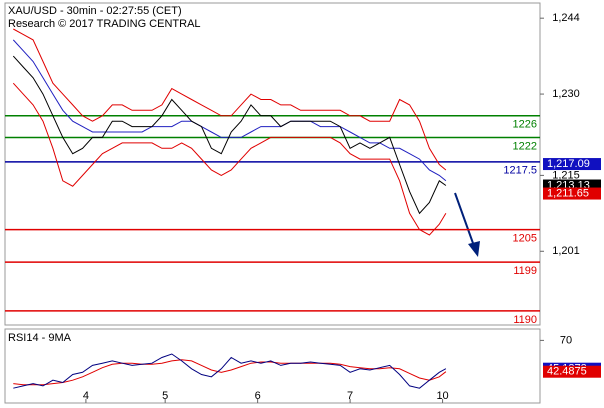 The width and height of the screenshot is (604, 408). What do you see at coordinates (566, 251) in the screenshot?
I see `y-tick-label: 1,201` at bounding box center [566, 251].